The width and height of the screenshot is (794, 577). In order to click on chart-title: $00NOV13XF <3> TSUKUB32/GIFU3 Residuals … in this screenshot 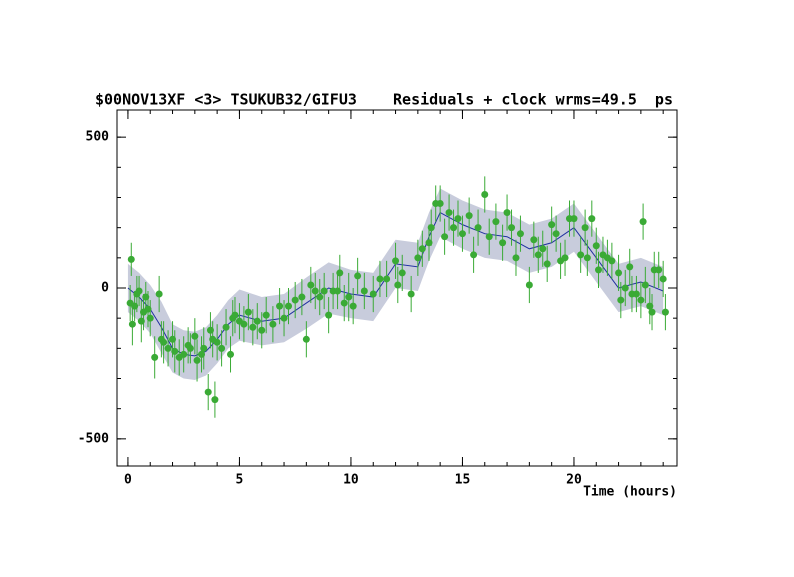, I will do `click(384, 100)`.